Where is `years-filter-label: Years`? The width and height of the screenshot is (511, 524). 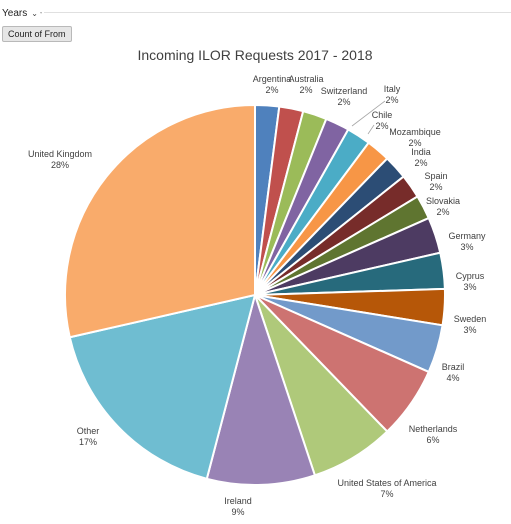
years-filter-label: Years is located at coordinates (15, 13).